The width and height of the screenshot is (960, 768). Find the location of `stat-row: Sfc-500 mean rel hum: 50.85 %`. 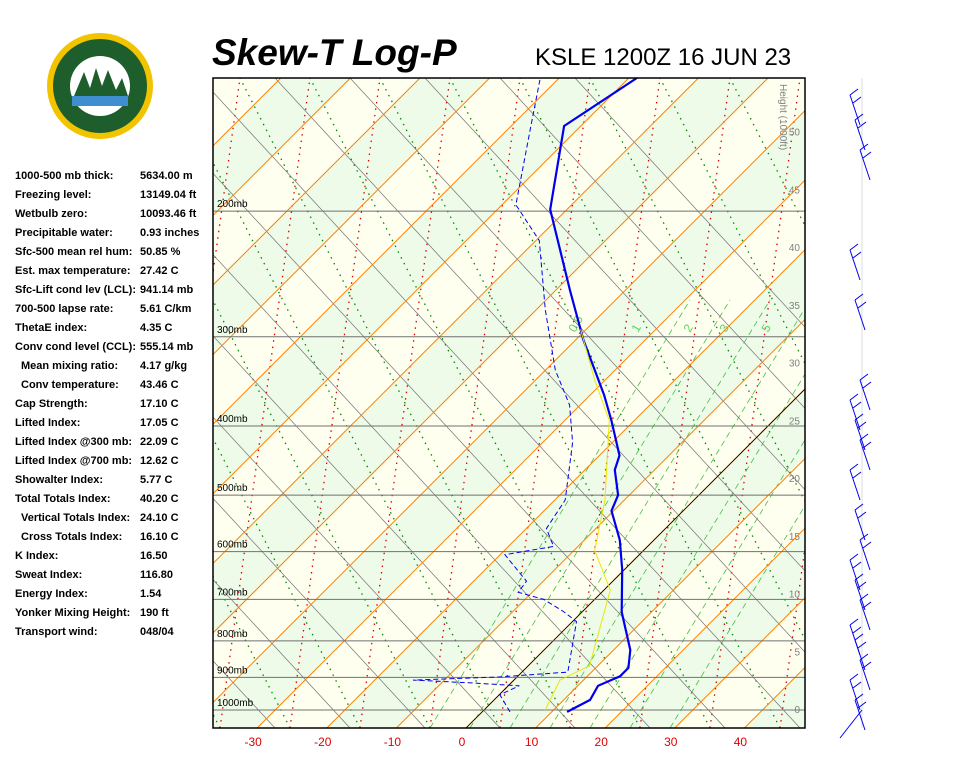

stat-row: Sfc-500 mean rel hum: 50.85 % is located at coordinates (115, 255).